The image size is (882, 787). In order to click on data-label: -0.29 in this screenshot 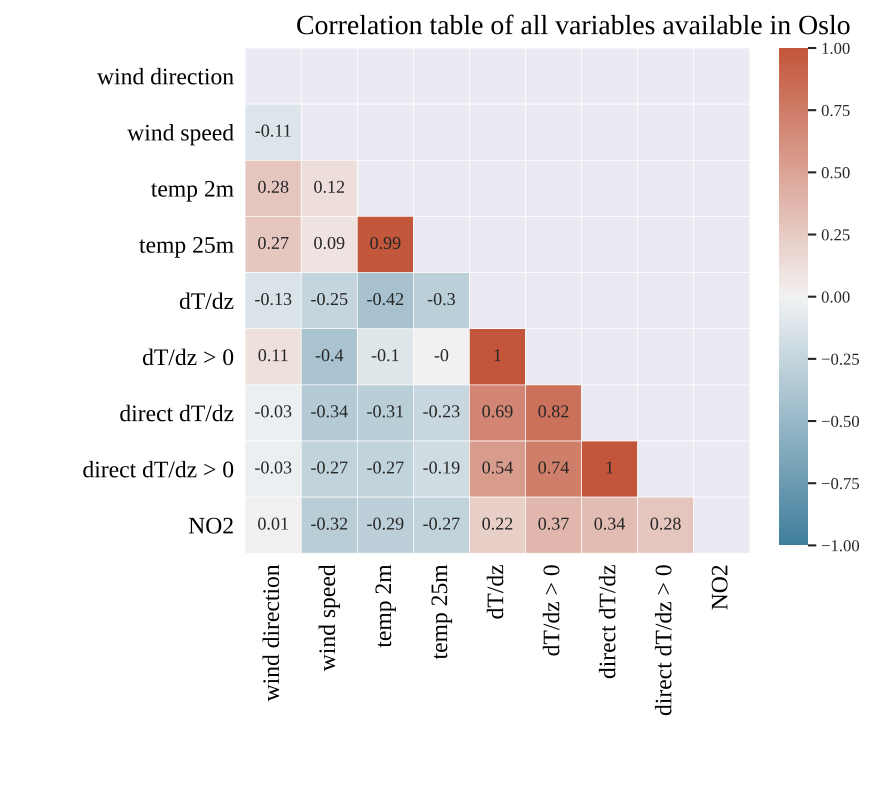, I will do `click(385, 524)`.